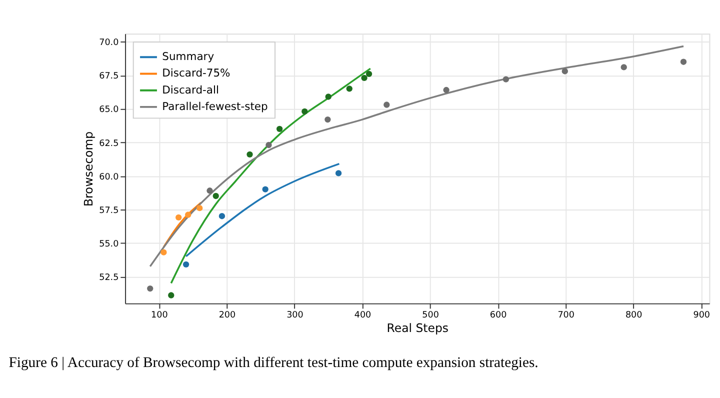 The width and height of the screenshot is (720, 398). I want to click on y-axis-title: Browsecomp, so click(88, 169).